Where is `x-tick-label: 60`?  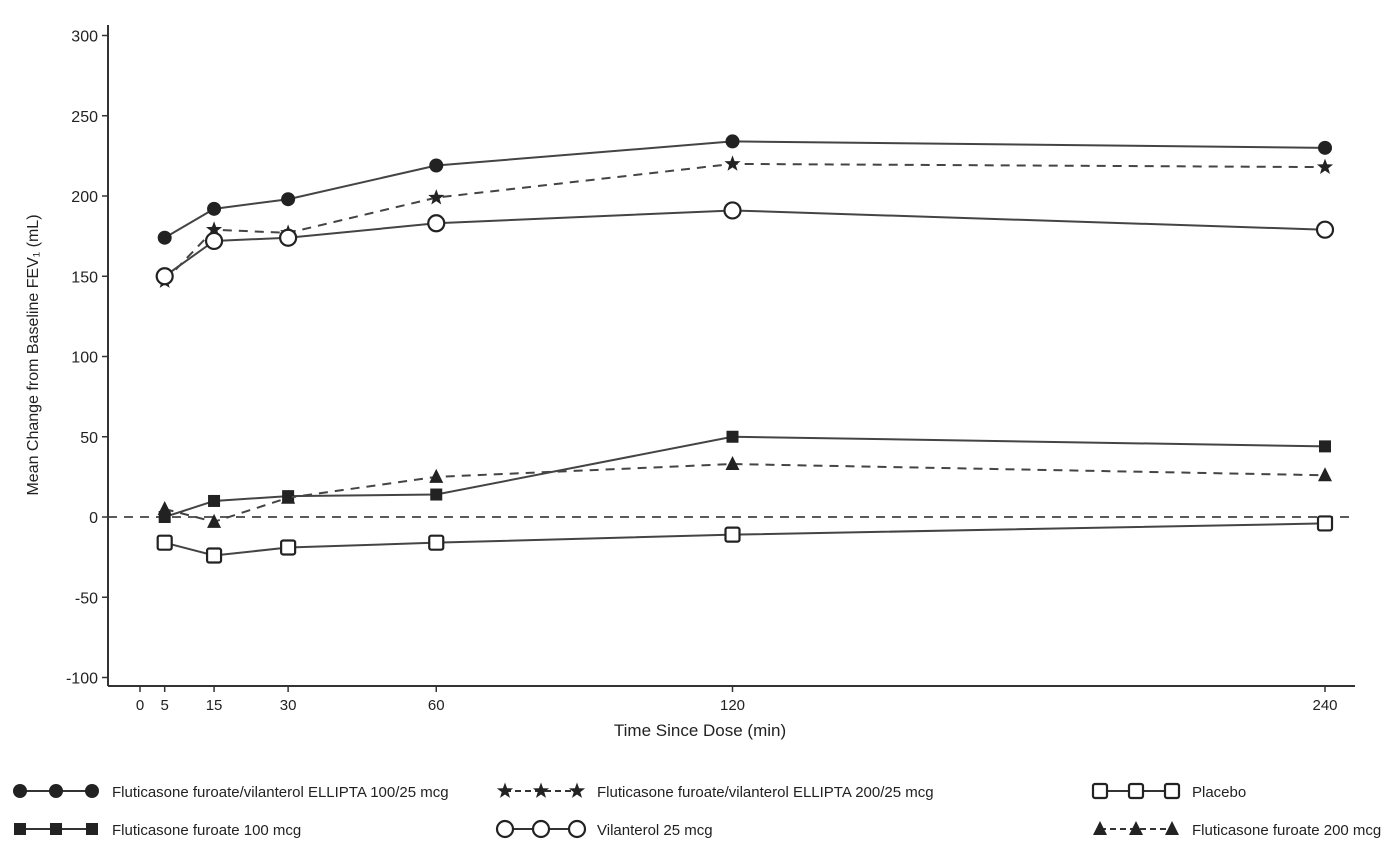 x-tick-label: 60 is located at coordinates (436, 705).